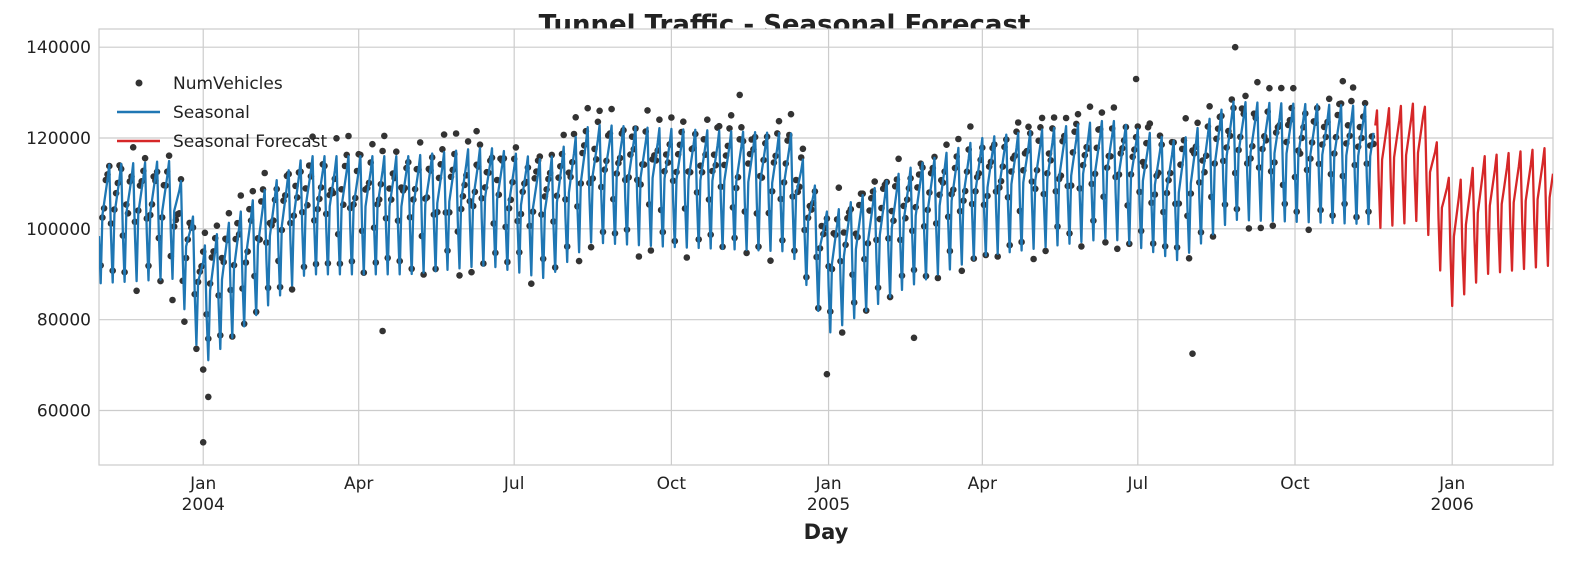  What do you see at coordinates (203, 505) in the screenshot?
I see `x-tick-year-label: 2004` at bounding box center [203, 505].